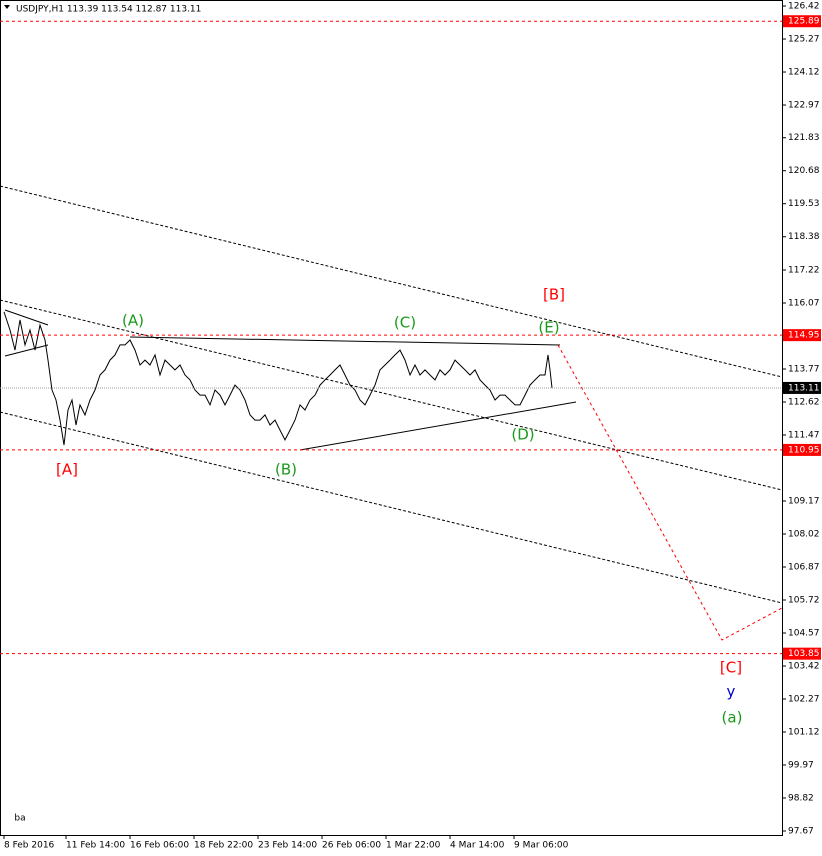 The height and width of the screenshot is (856, 822). What do you see at coordinates (804, 502) in the screenshot?
I see `y-tick-label: 109.17` at bounding box center [804, 502].